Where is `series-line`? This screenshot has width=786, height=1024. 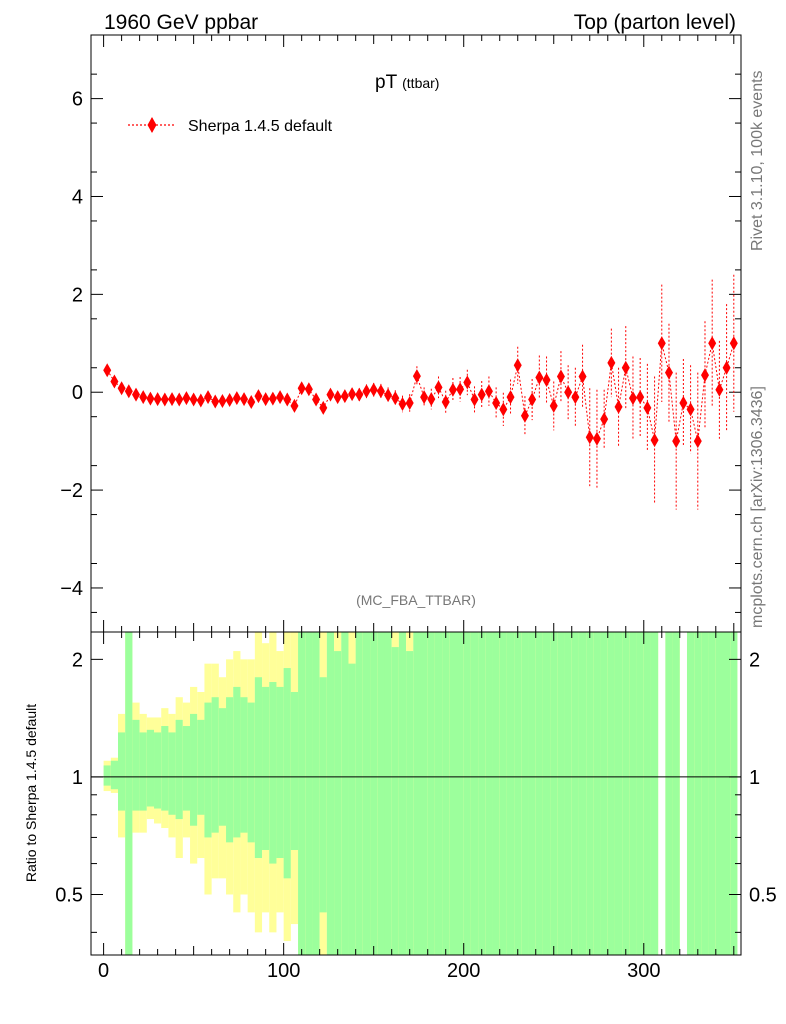 series-line is located at coordinates (420, 392).